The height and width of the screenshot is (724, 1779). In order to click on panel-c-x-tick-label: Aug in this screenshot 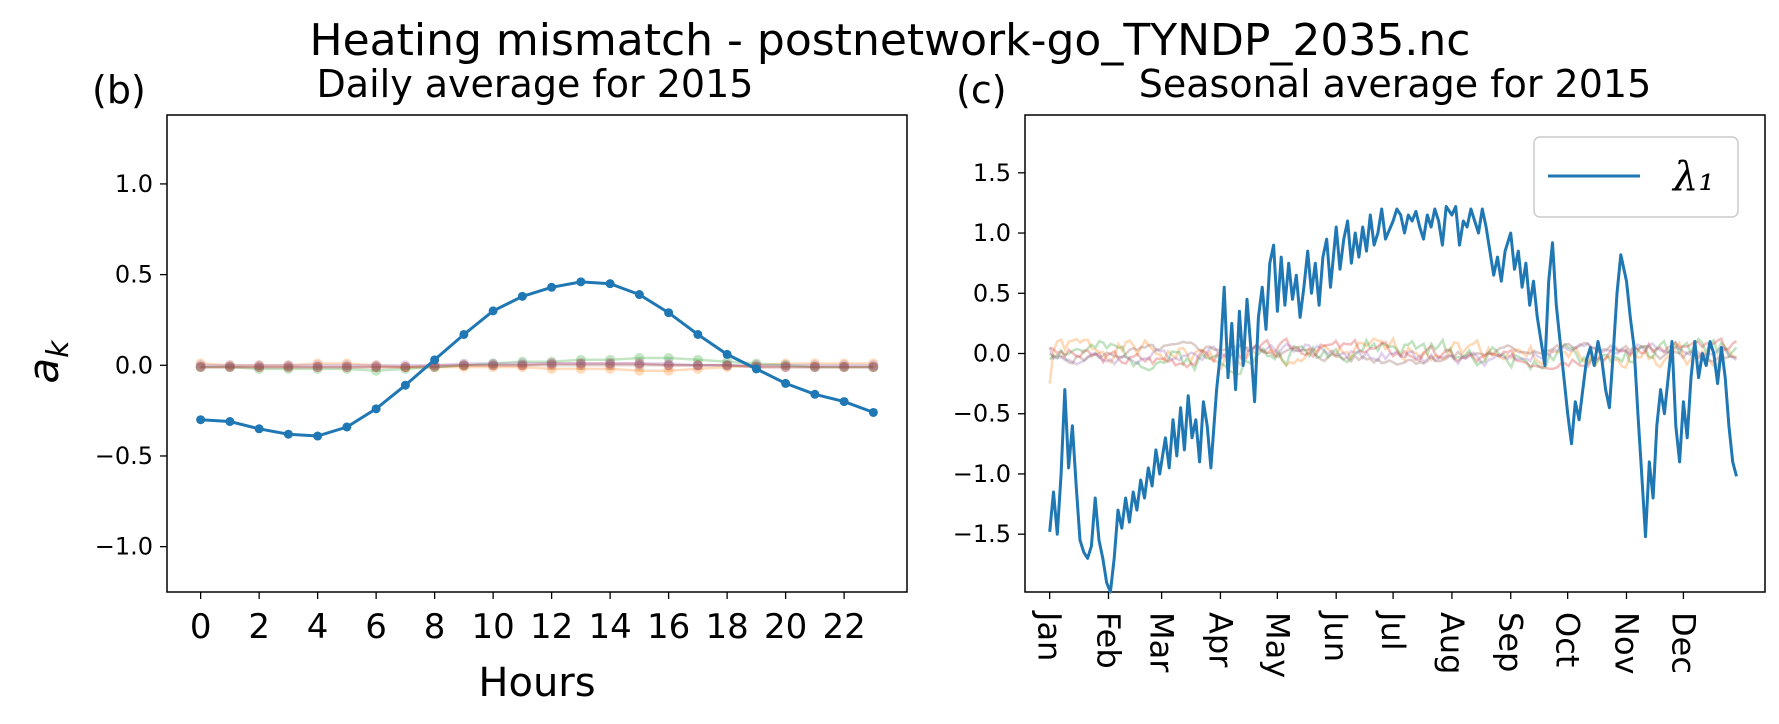, I will do `click(1452, 643)`.